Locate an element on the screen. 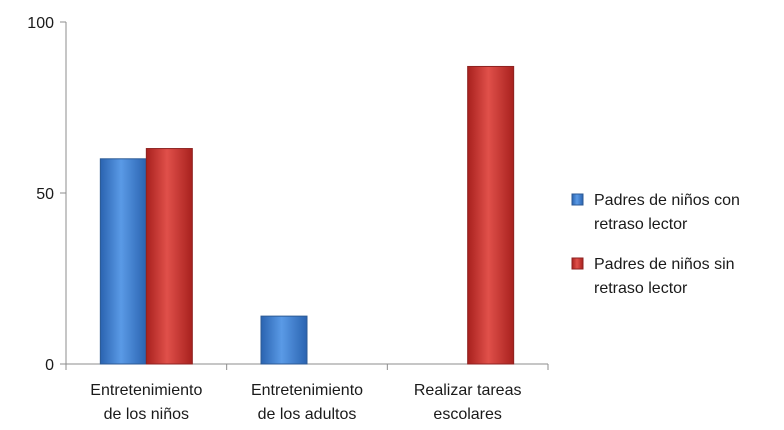 The width and height of the screenshot is (784, 430). y-tick-label: 0 is located at coordinates (49, 365).